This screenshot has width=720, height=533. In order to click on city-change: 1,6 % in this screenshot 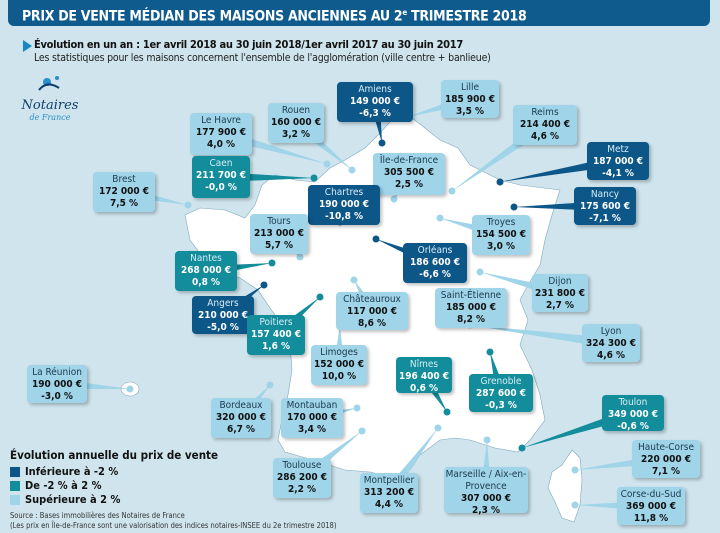, I will do `click(276, 346)`.